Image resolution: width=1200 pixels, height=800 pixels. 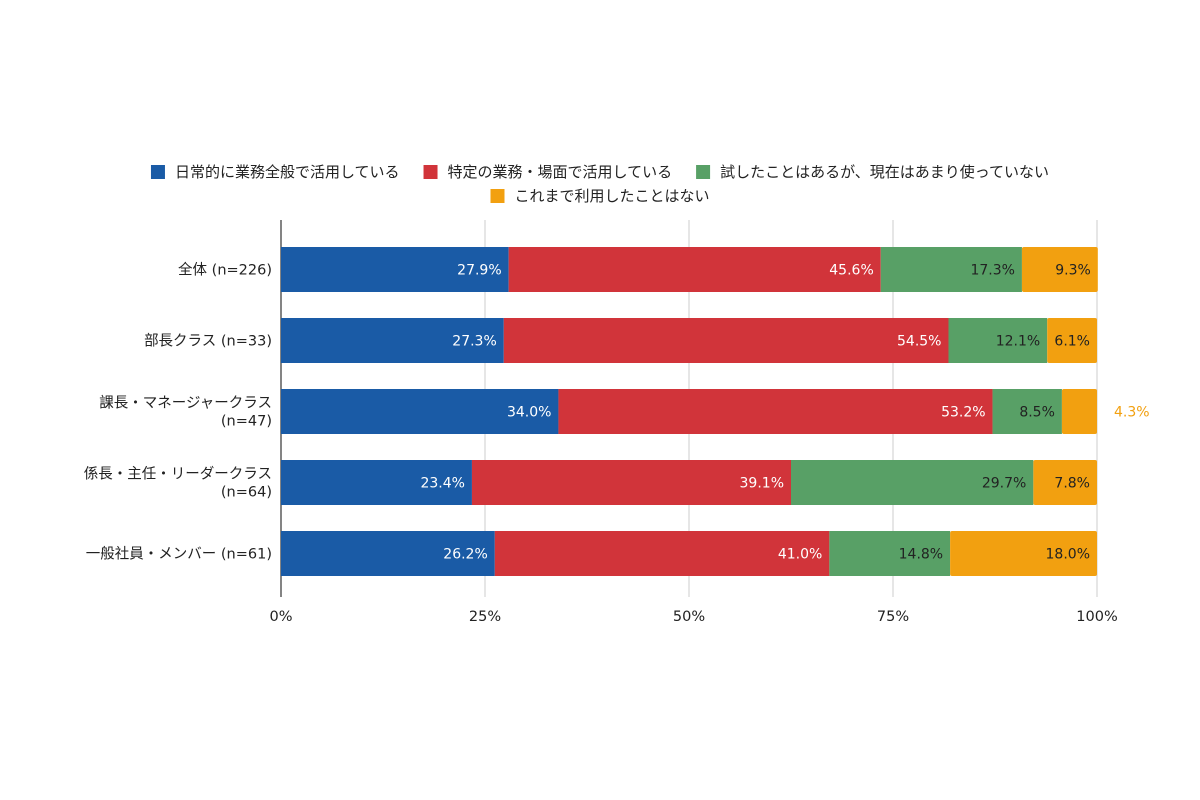 What do you see at coordinates (919, 342) in the screenshot?
I see `bar-value-label: 54.5%` at bounding box center [919, 342].